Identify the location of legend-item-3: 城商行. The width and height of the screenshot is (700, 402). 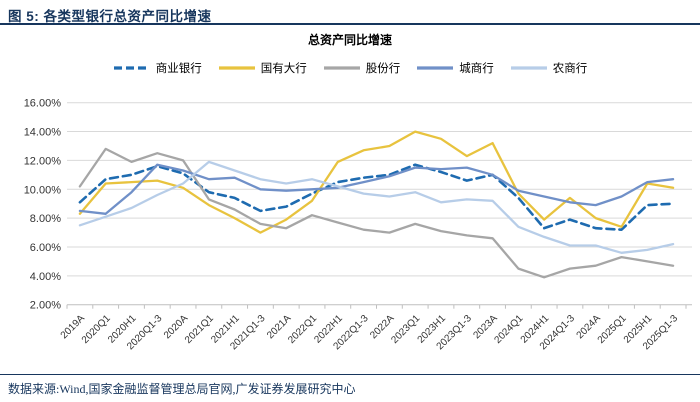
(455, 68).